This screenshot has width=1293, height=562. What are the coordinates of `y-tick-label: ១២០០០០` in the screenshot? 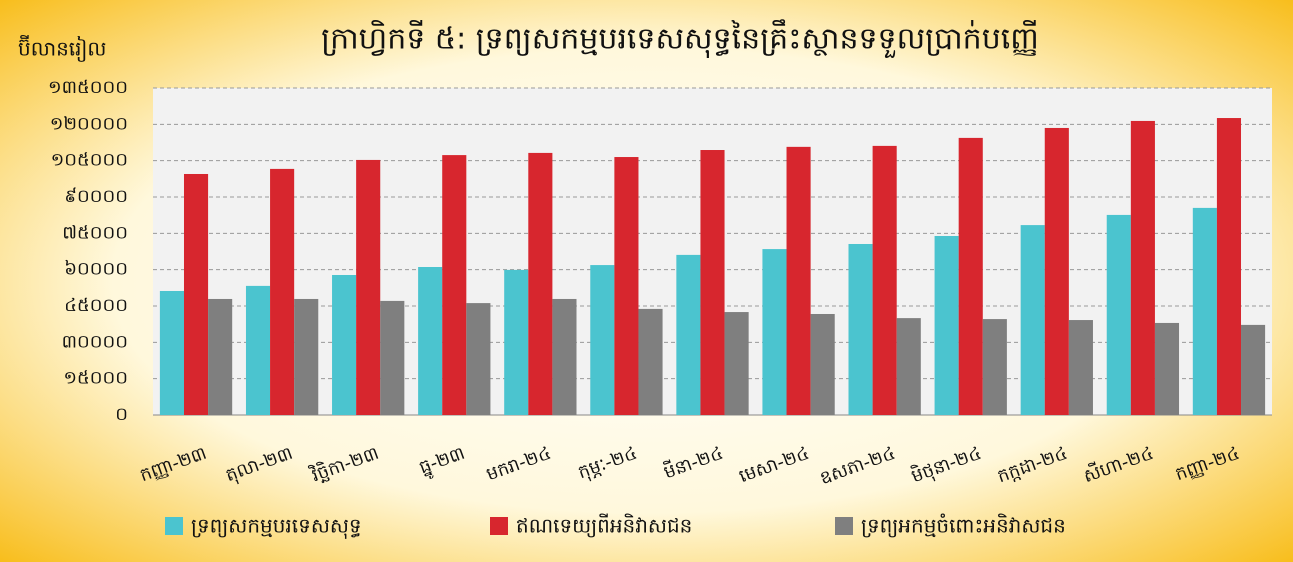 It's located at (89, 123).